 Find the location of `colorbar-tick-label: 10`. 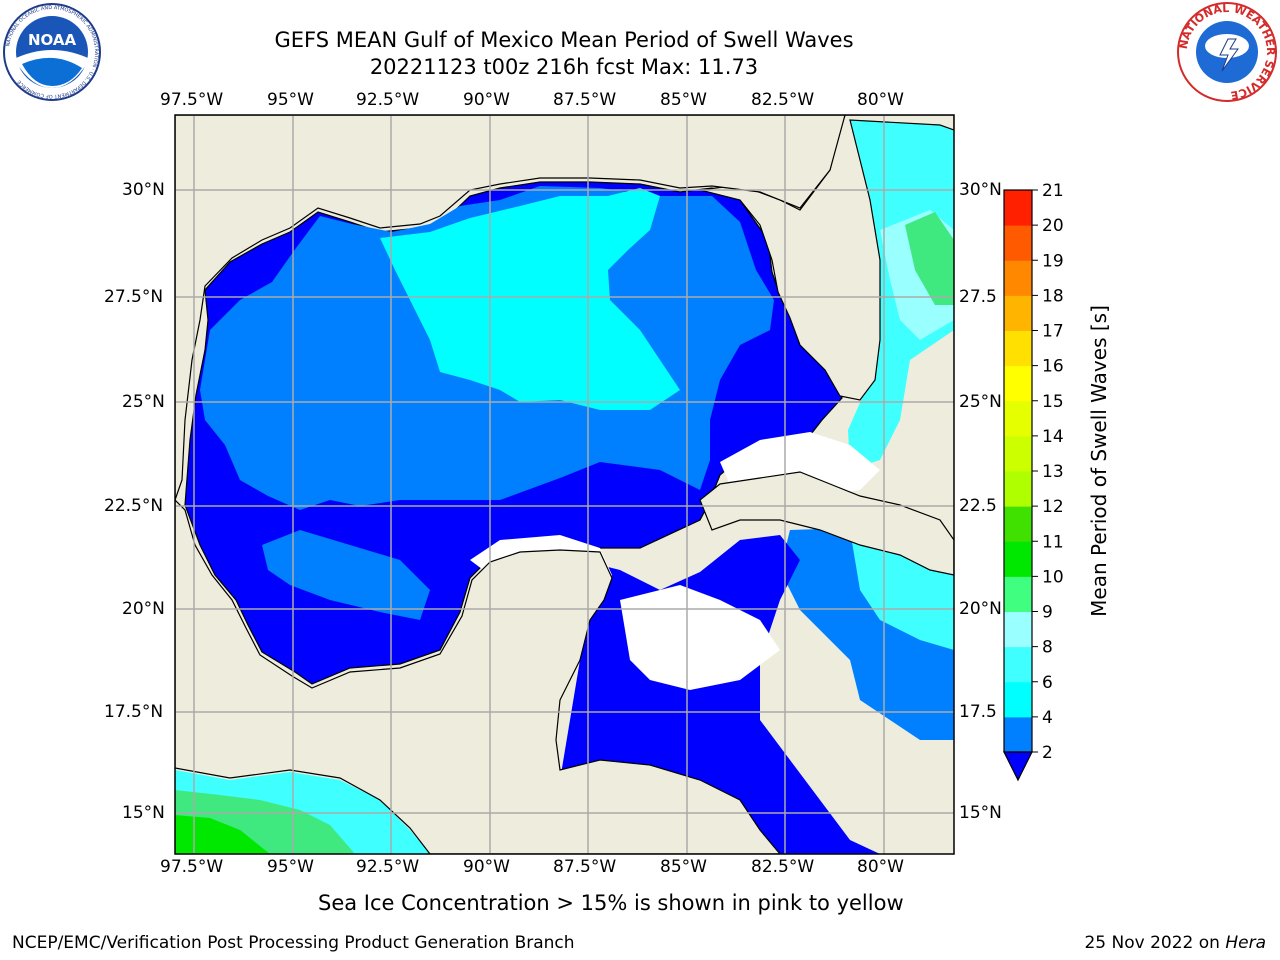

colorbar-tick-label: 10 is located at coordinates (1053, 577).